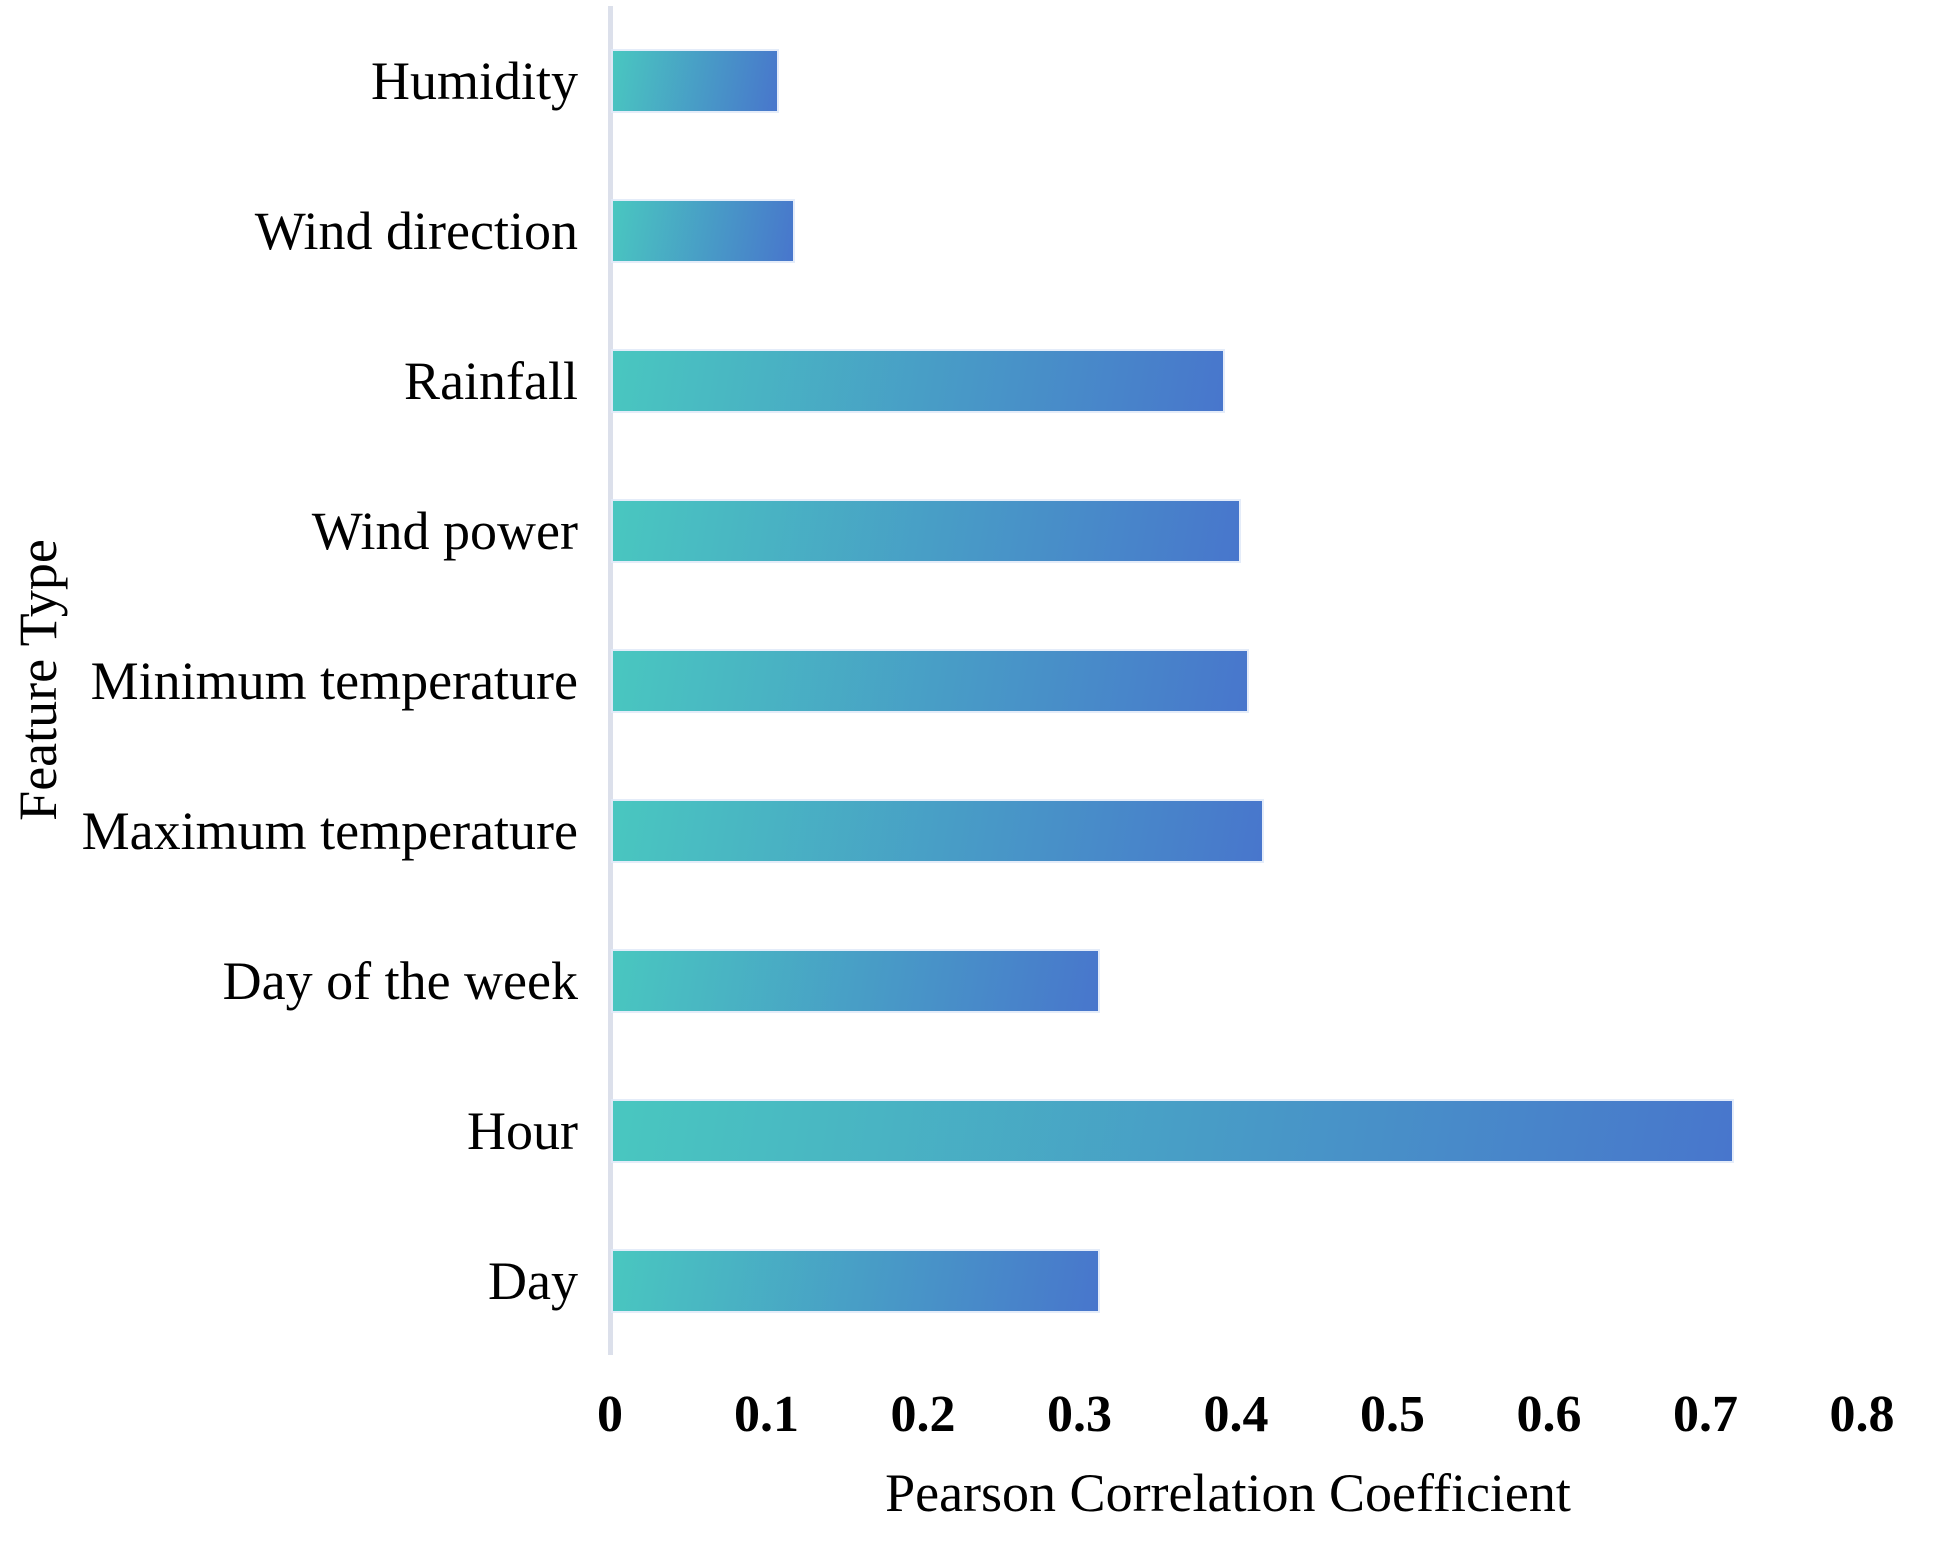 The width and height of the screenshot is (1945, 1553). What do you see at coordinates (400, 981) in the screenshot?
I see `category-label-day-of-the-week: Day of the week` at bounding box center [400, 981].